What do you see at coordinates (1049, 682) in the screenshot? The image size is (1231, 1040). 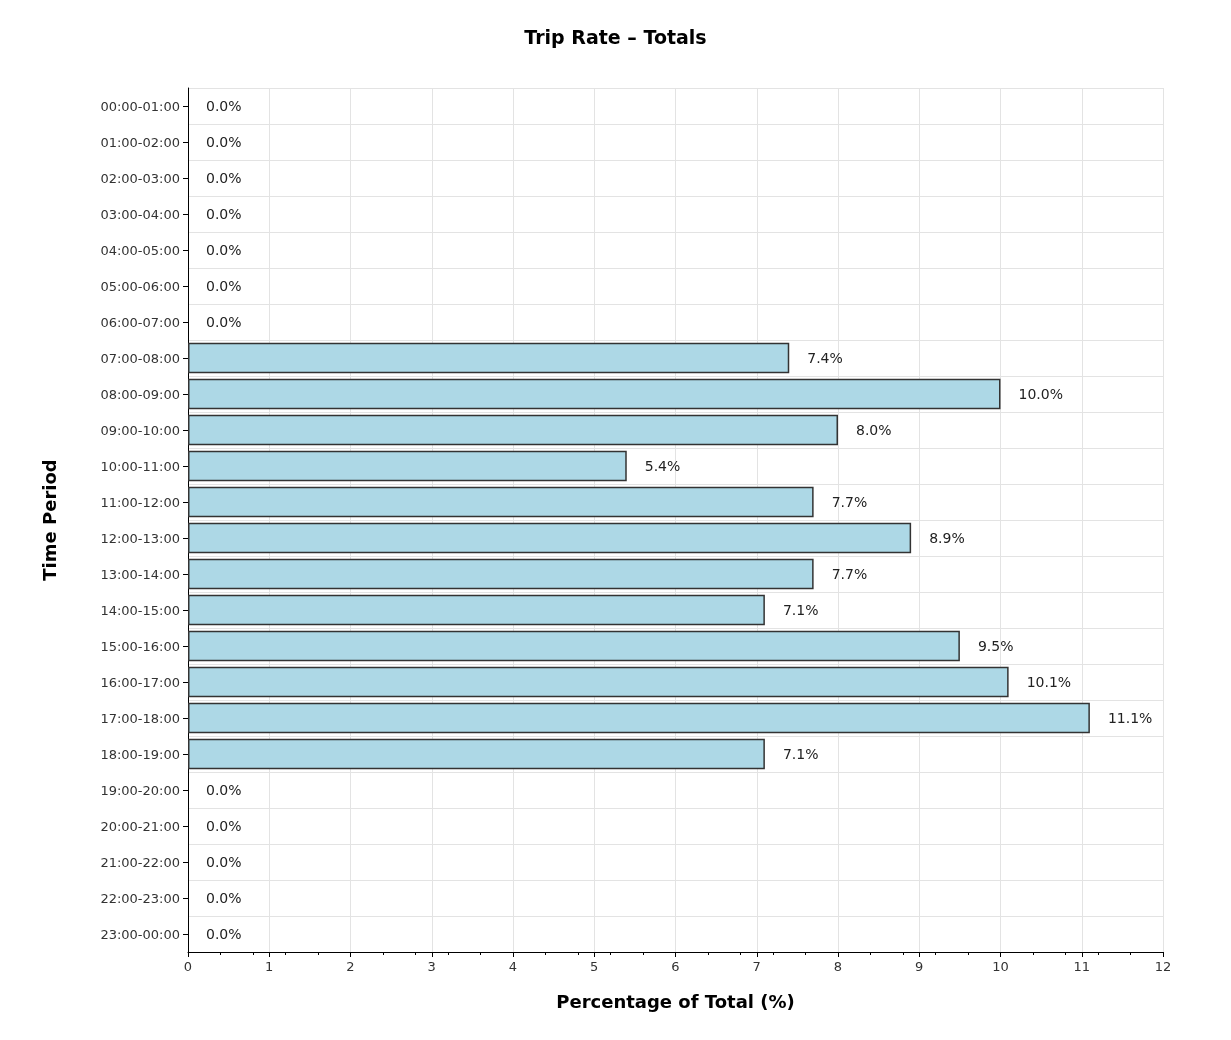 I see `data-label: 10.1%` at bounding box center [1049, 682].